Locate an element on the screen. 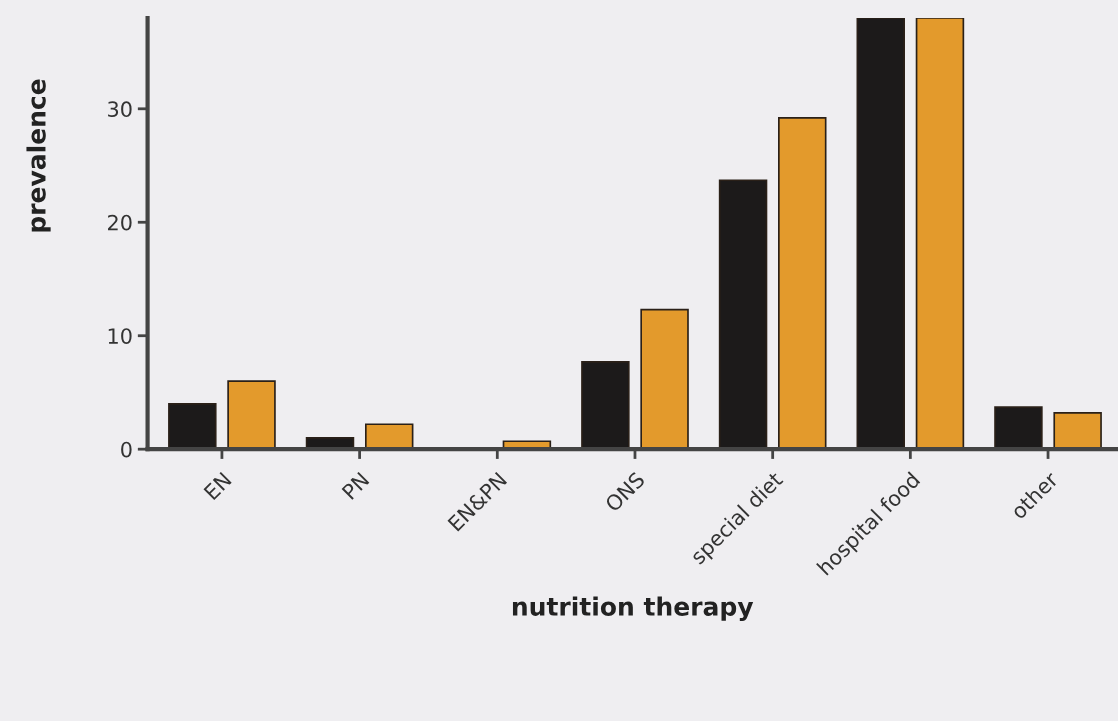 The height and width of the screenshot is (721, 1118). x-axis-title: nutrition therapy is located at coordinates (633, 608).